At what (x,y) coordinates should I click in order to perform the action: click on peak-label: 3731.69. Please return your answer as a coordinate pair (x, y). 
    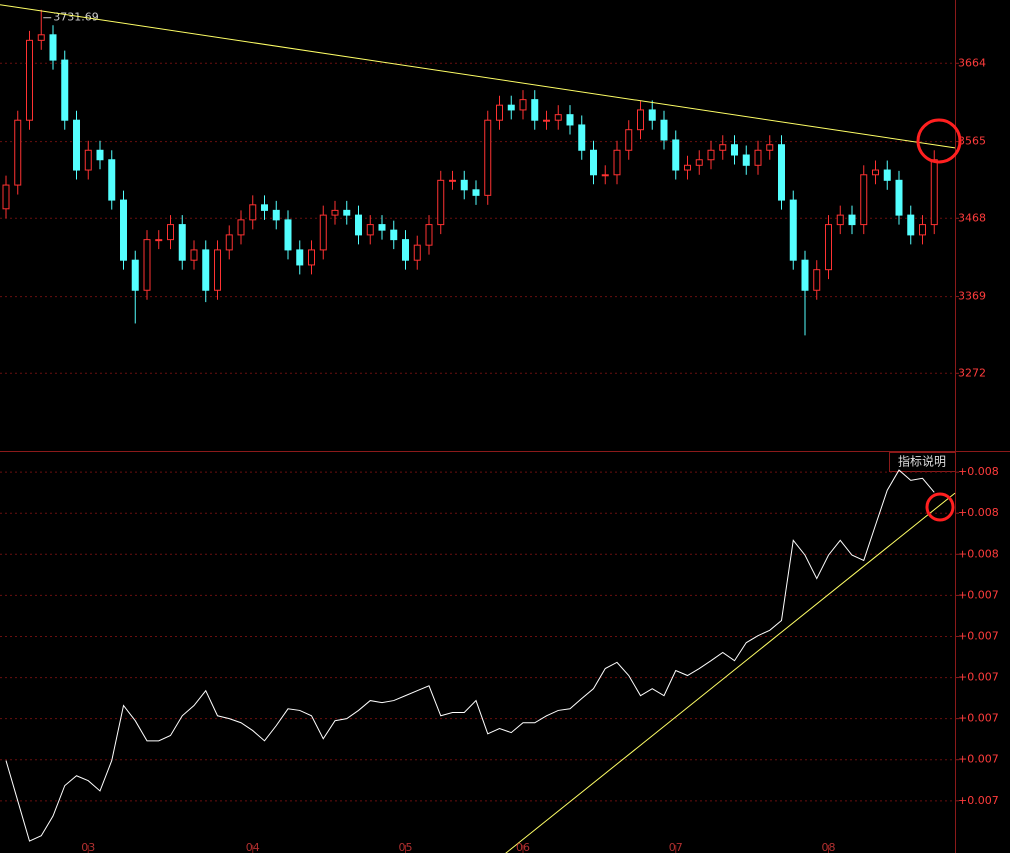
    Looking at the image, I should click on (76, 17).